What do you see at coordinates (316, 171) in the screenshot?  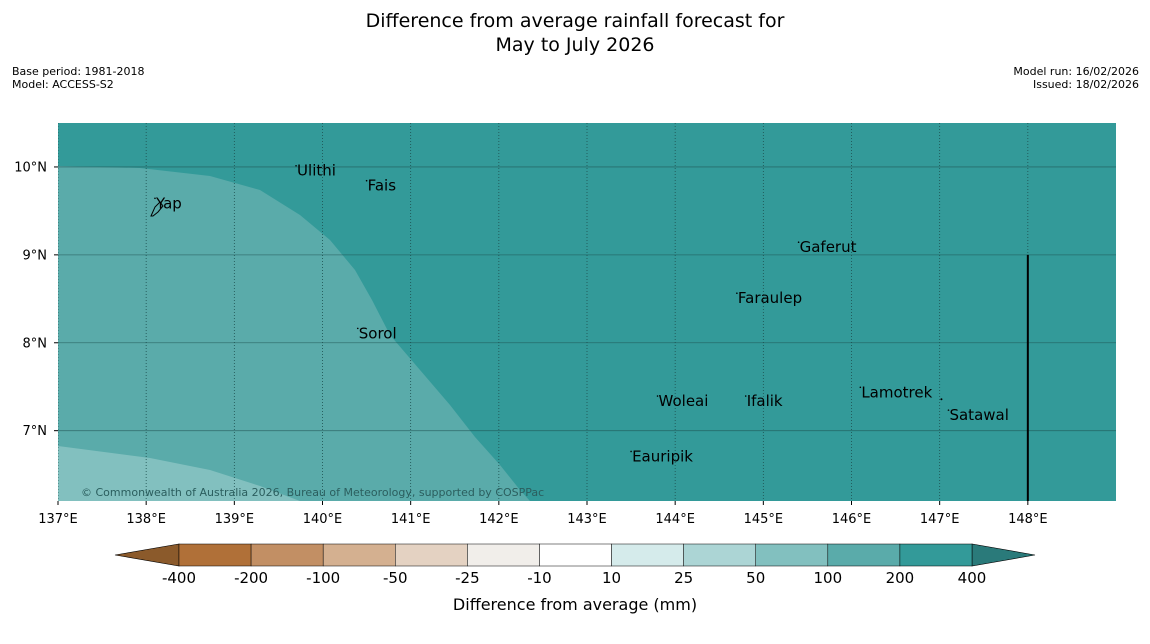 I see `place-label: Ulithi` at bounding box center [316, 171].